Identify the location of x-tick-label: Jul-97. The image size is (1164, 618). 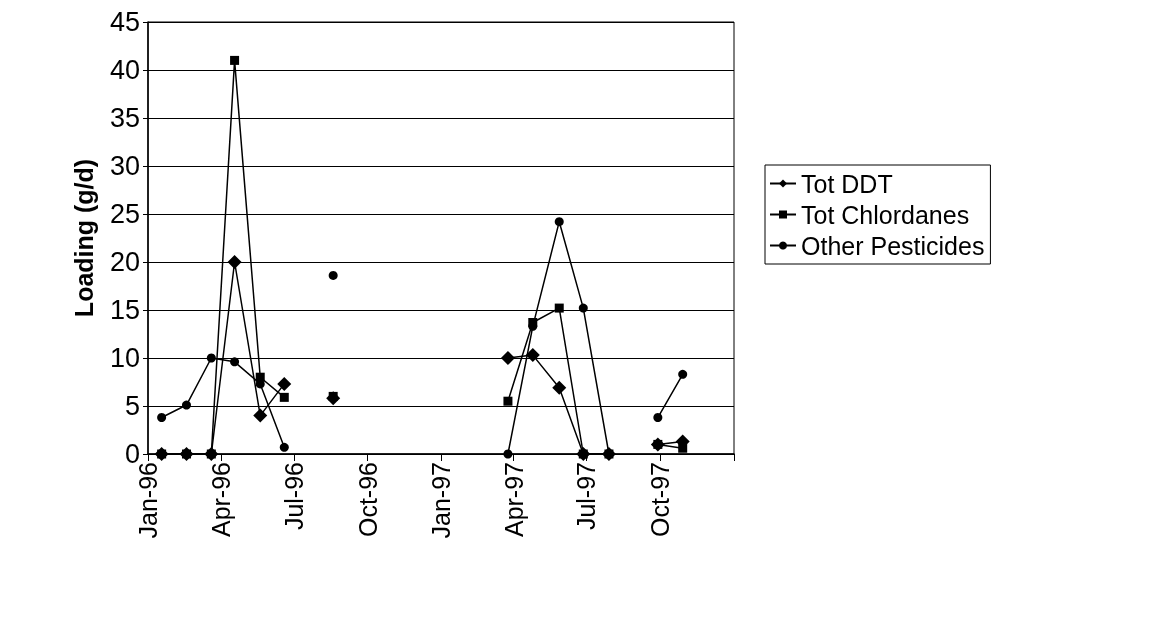
(586, 496).